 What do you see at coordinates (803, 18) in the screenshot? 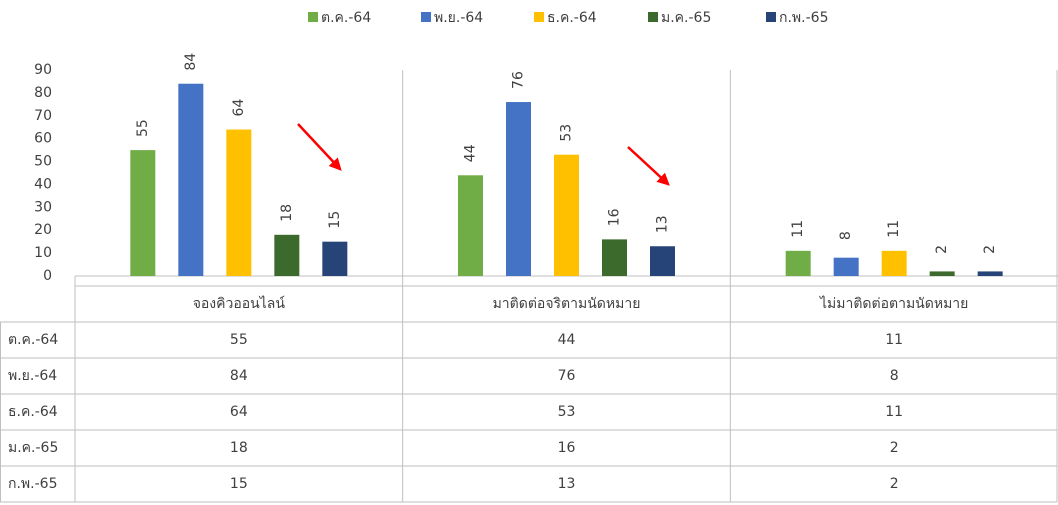
I see `legend-label: ก.พ.-65` at bounding box center [803, 18].